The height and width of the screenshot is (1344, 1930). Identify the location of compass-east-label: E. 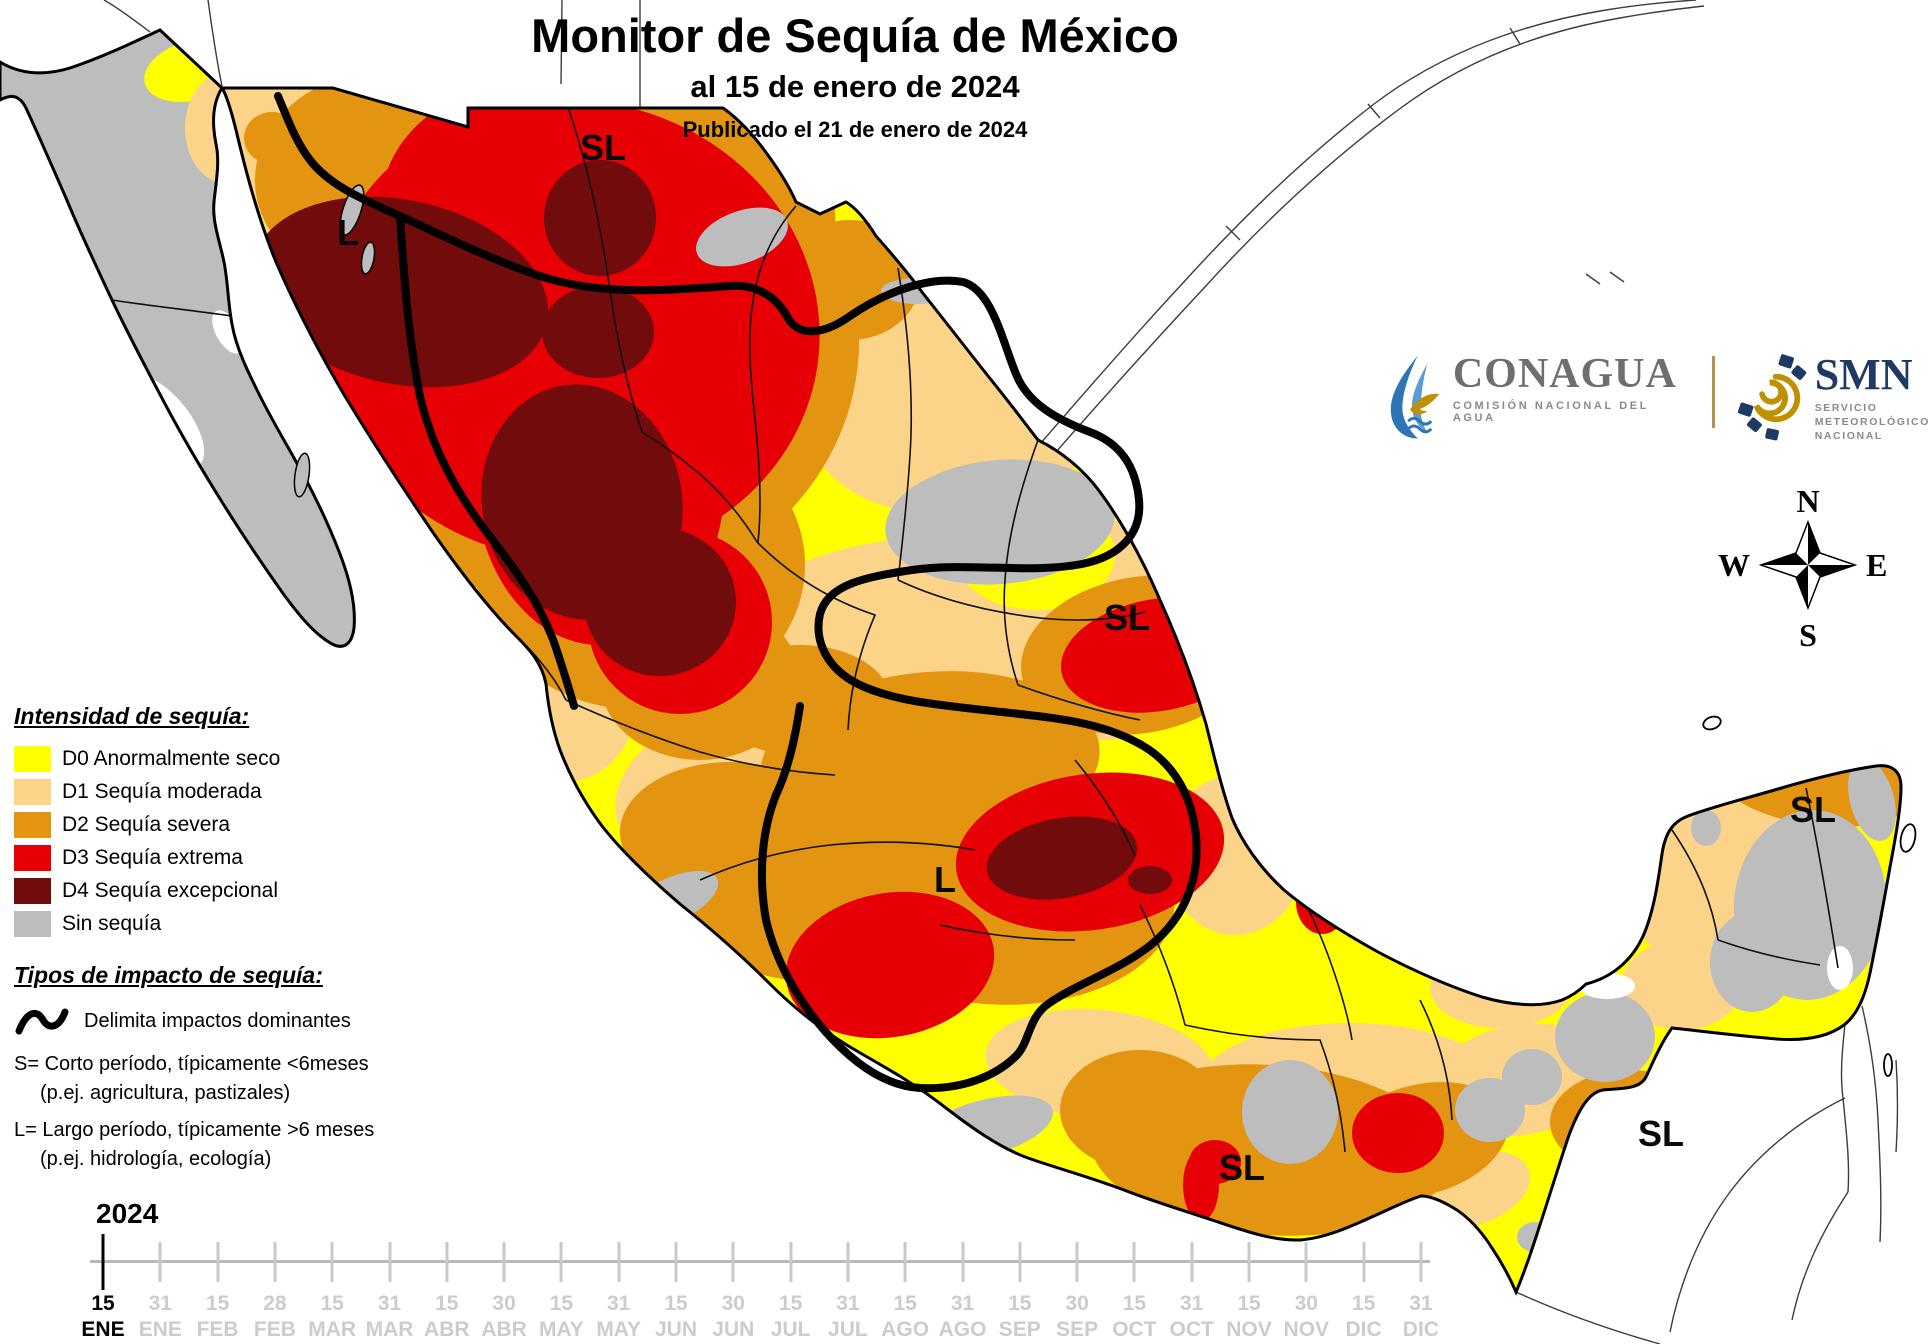
(1876, 565).